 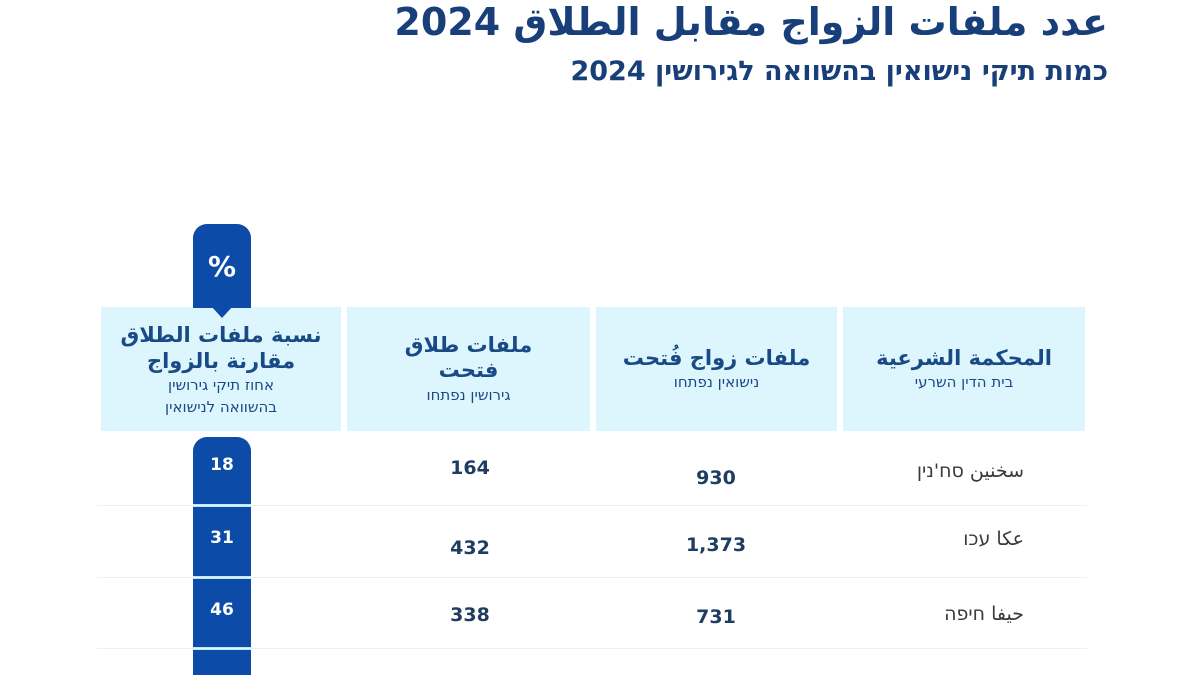 What do you see at coordinates (221, 335) in the screenshot?
I see `column-header-ratio-ar-1: نسبة ملفات الطلاق` at bounding box center [221, 335].